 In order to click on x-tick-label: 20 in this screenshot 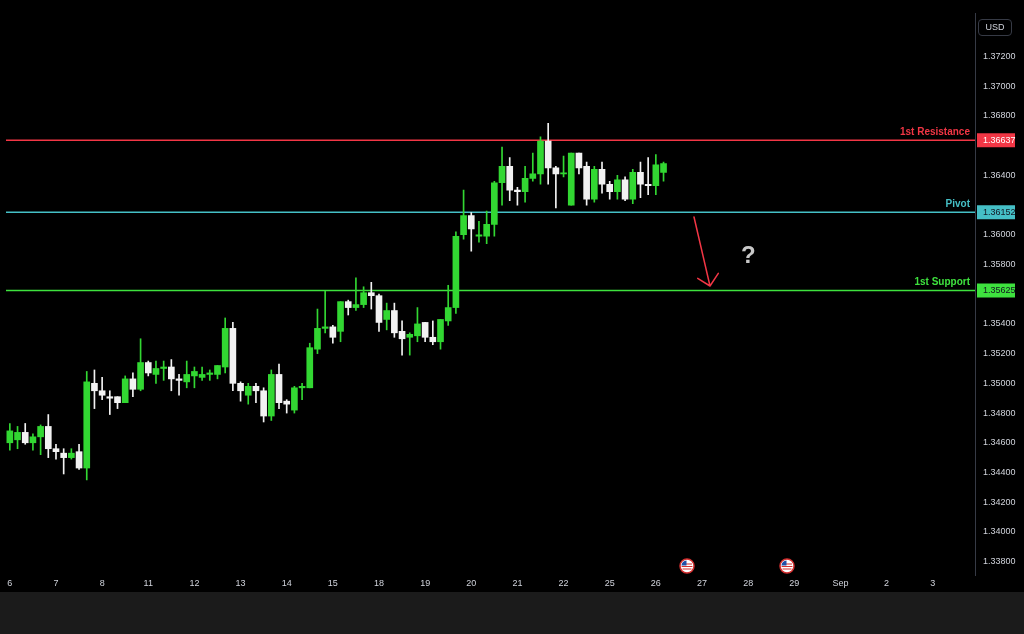, I will do `click(471, 582)`.